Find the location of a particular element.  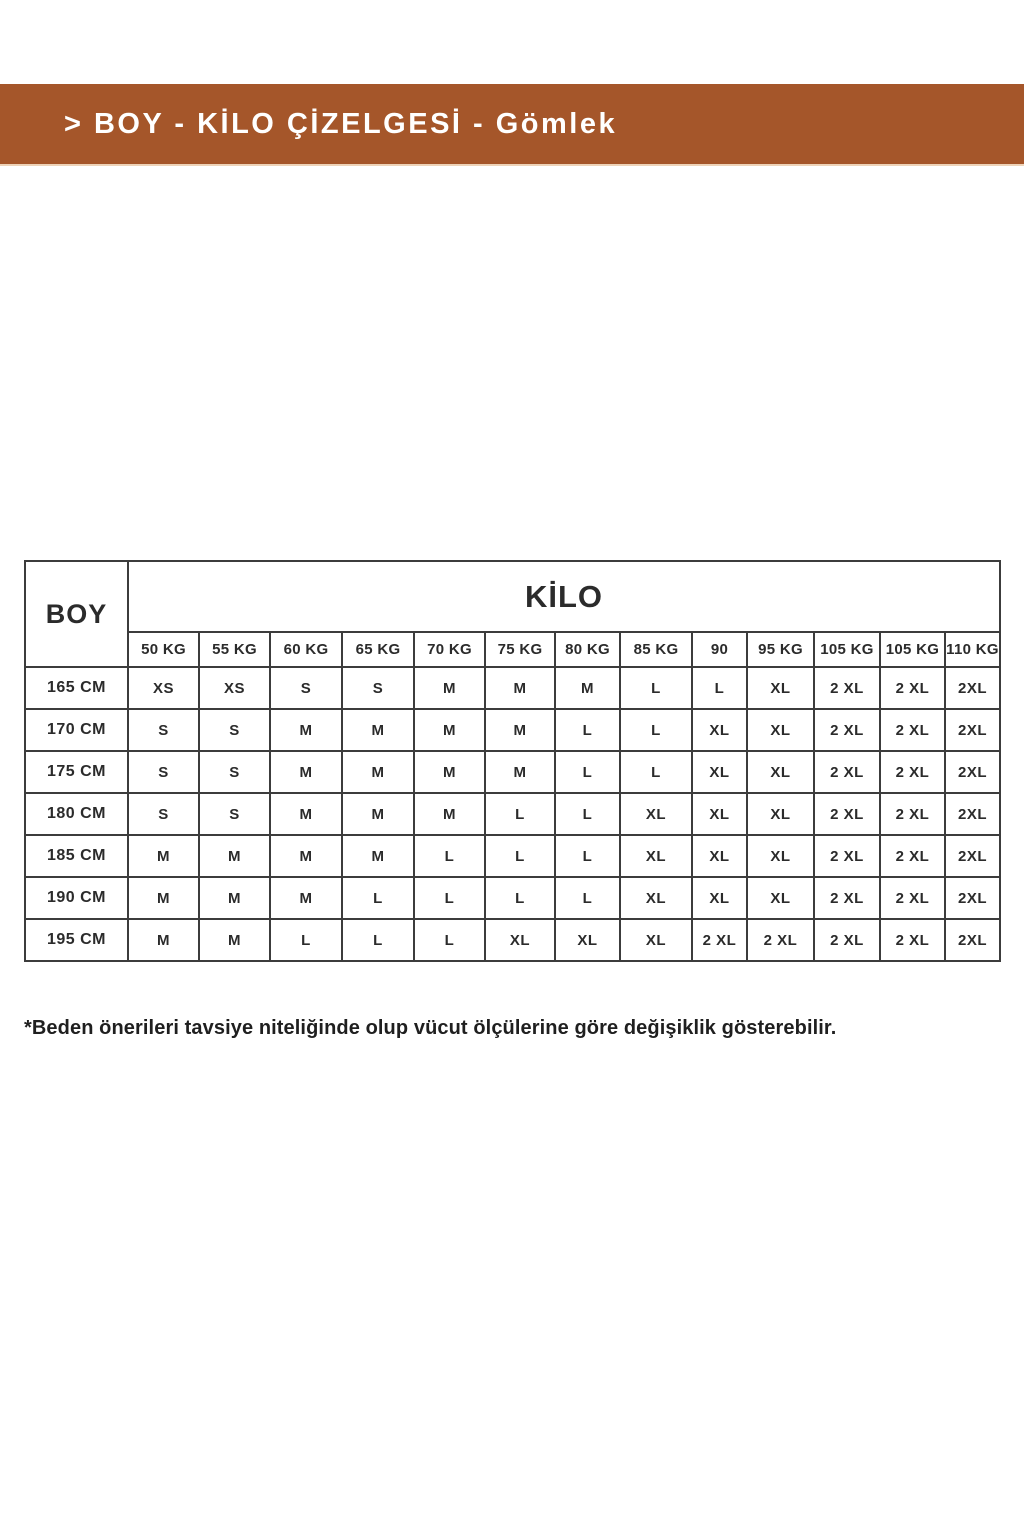

title-bar: > BOY - KİLO ÇİZELGESİ - Gömlek is located at coordinates (512, 125).